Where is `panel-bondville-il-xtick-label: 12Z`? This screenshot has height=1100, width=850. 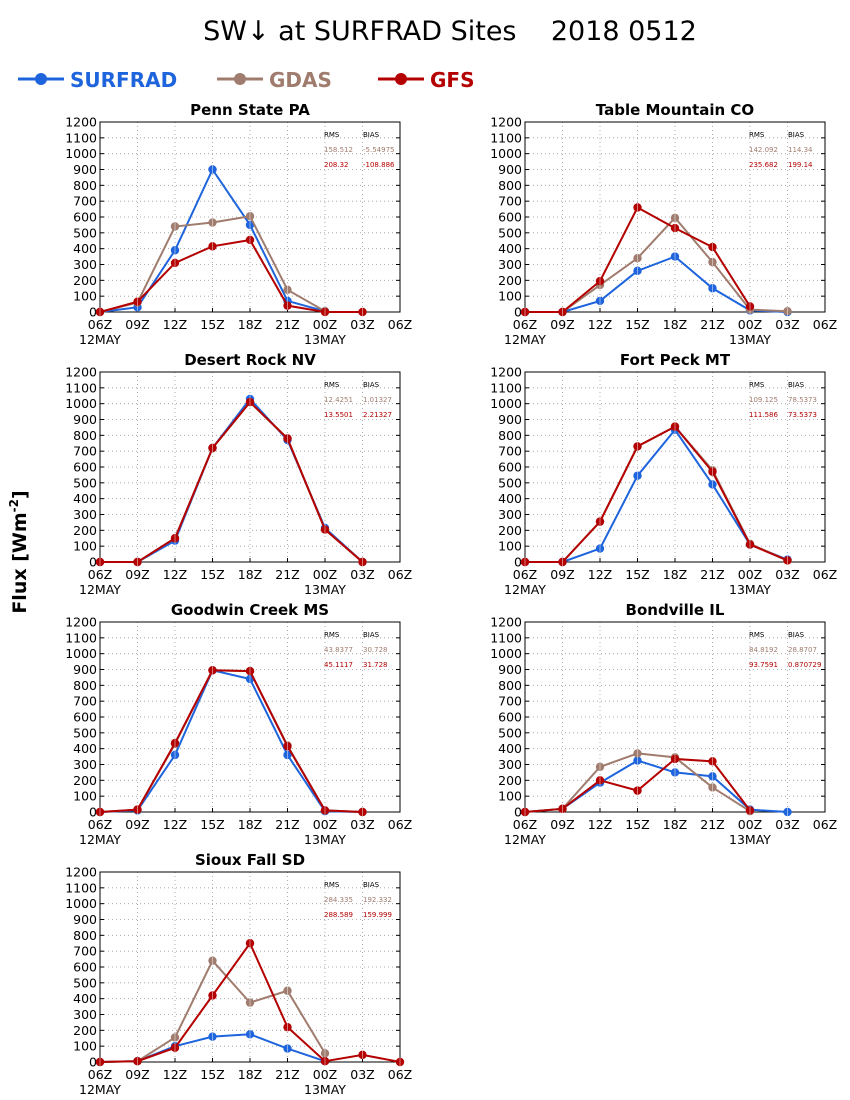
panel-bondville-il-xtick-label: 12Z is located at coordinates (600, 824).